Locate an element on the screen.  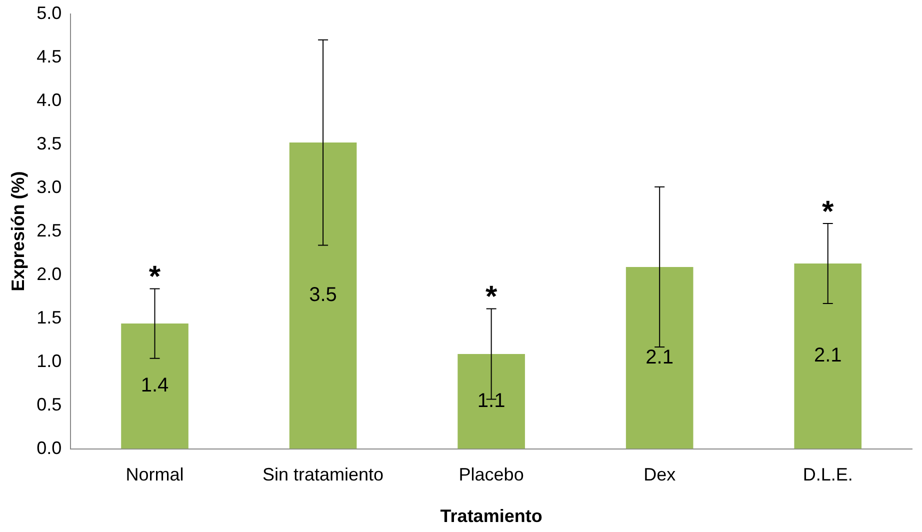
y-axis-title: Expresión (%) is located at coordinates (18, 231).